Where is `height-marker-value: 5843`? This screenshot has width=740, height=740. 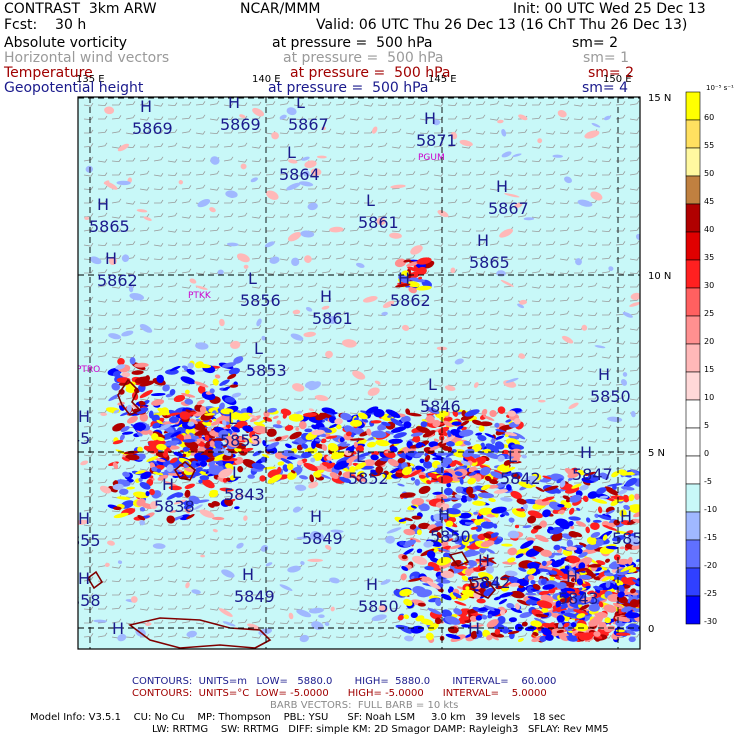
height-marker-value: 5843 is located at coordinates (578, 598).